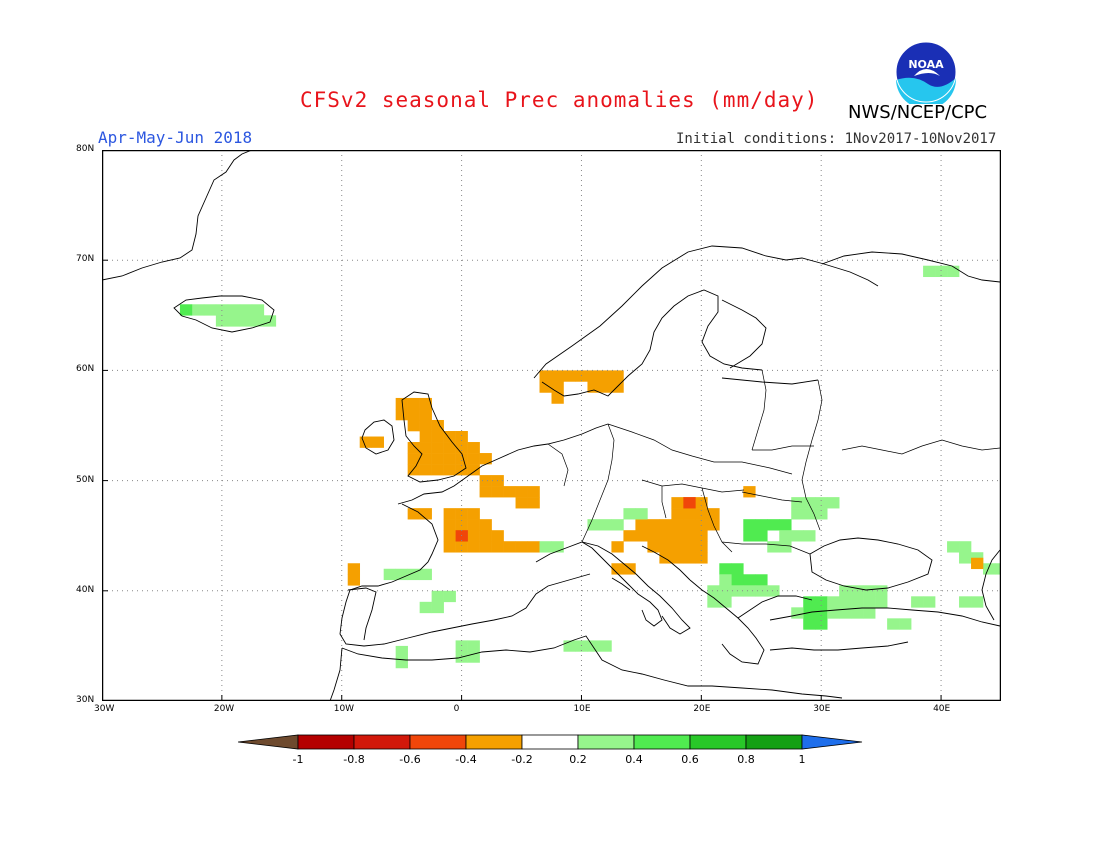 The height and width of the screenshot is (850, 1100). Describe the element at coordinates (104, 709) in the screenshot. I see `lon-tick-label: 30W` at that location.